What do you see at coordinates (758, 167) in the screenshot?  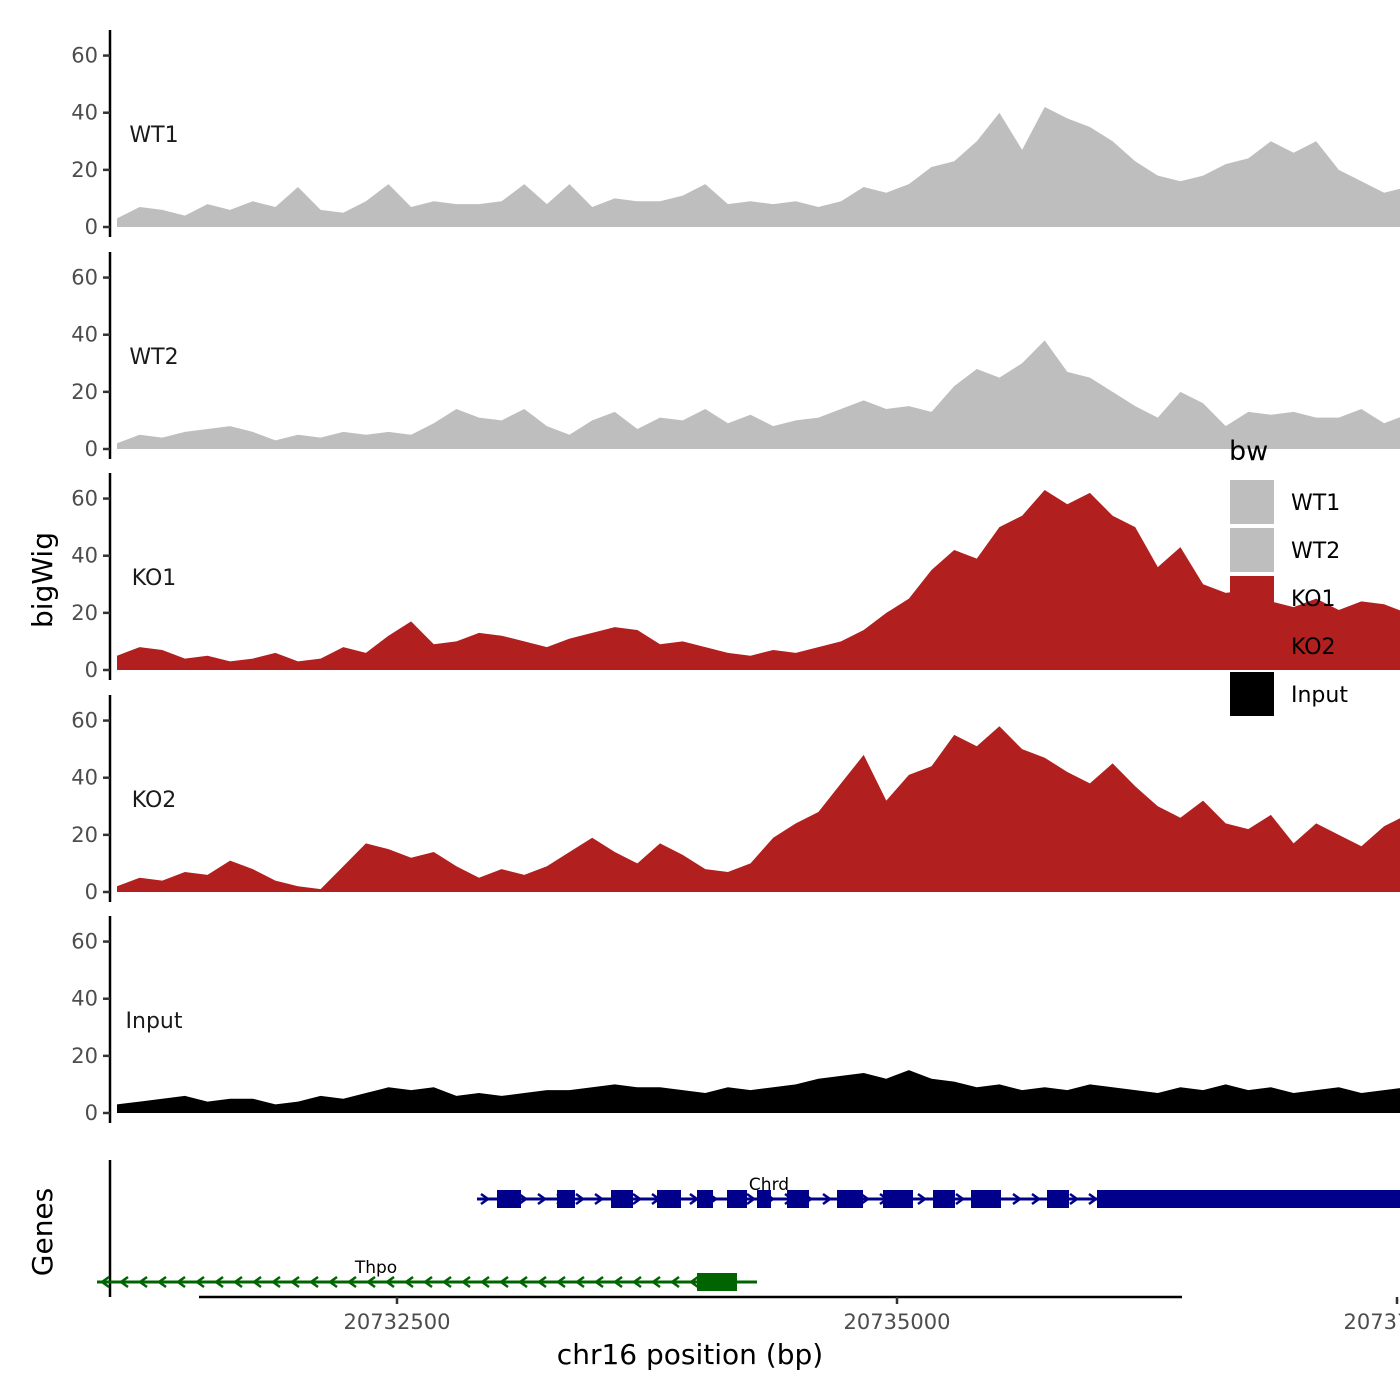 I see `signal-area-wt1` at bounding box center [758, 167].